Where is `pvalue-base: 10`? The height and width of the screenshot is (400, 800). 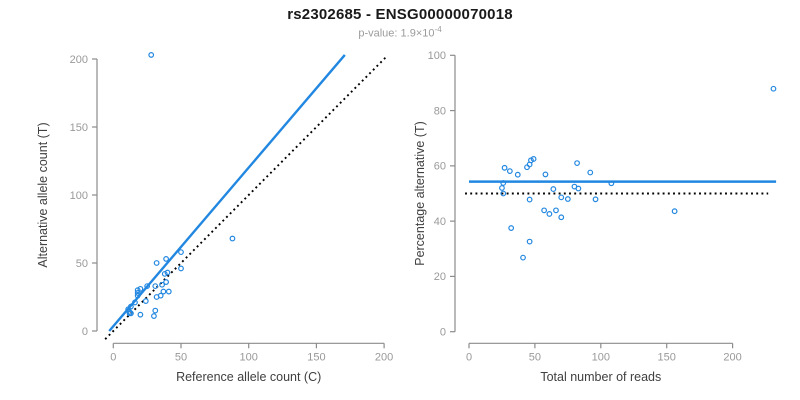
pvalue-base: 10 is located at coordinates (428, 33).